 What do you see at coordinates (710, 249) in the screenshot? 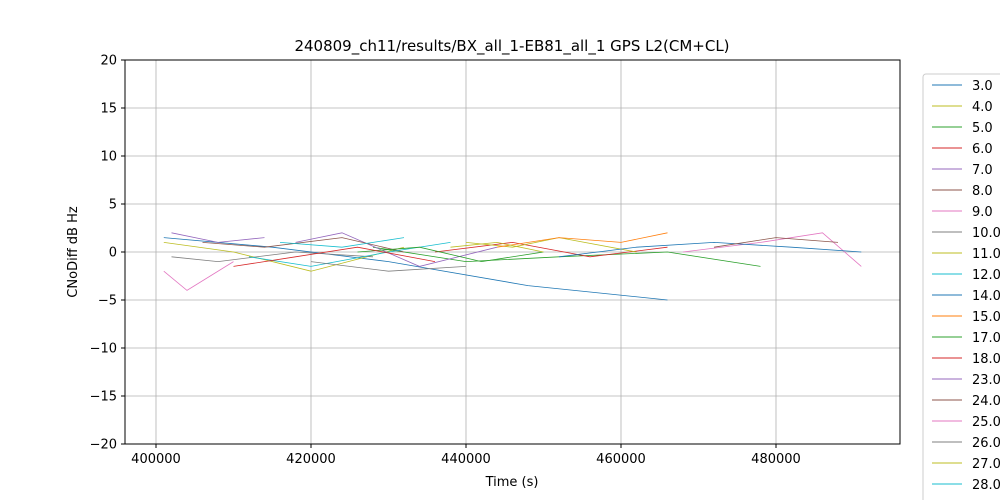
I see `series-line-14.0` at bounding box center [710, 249].